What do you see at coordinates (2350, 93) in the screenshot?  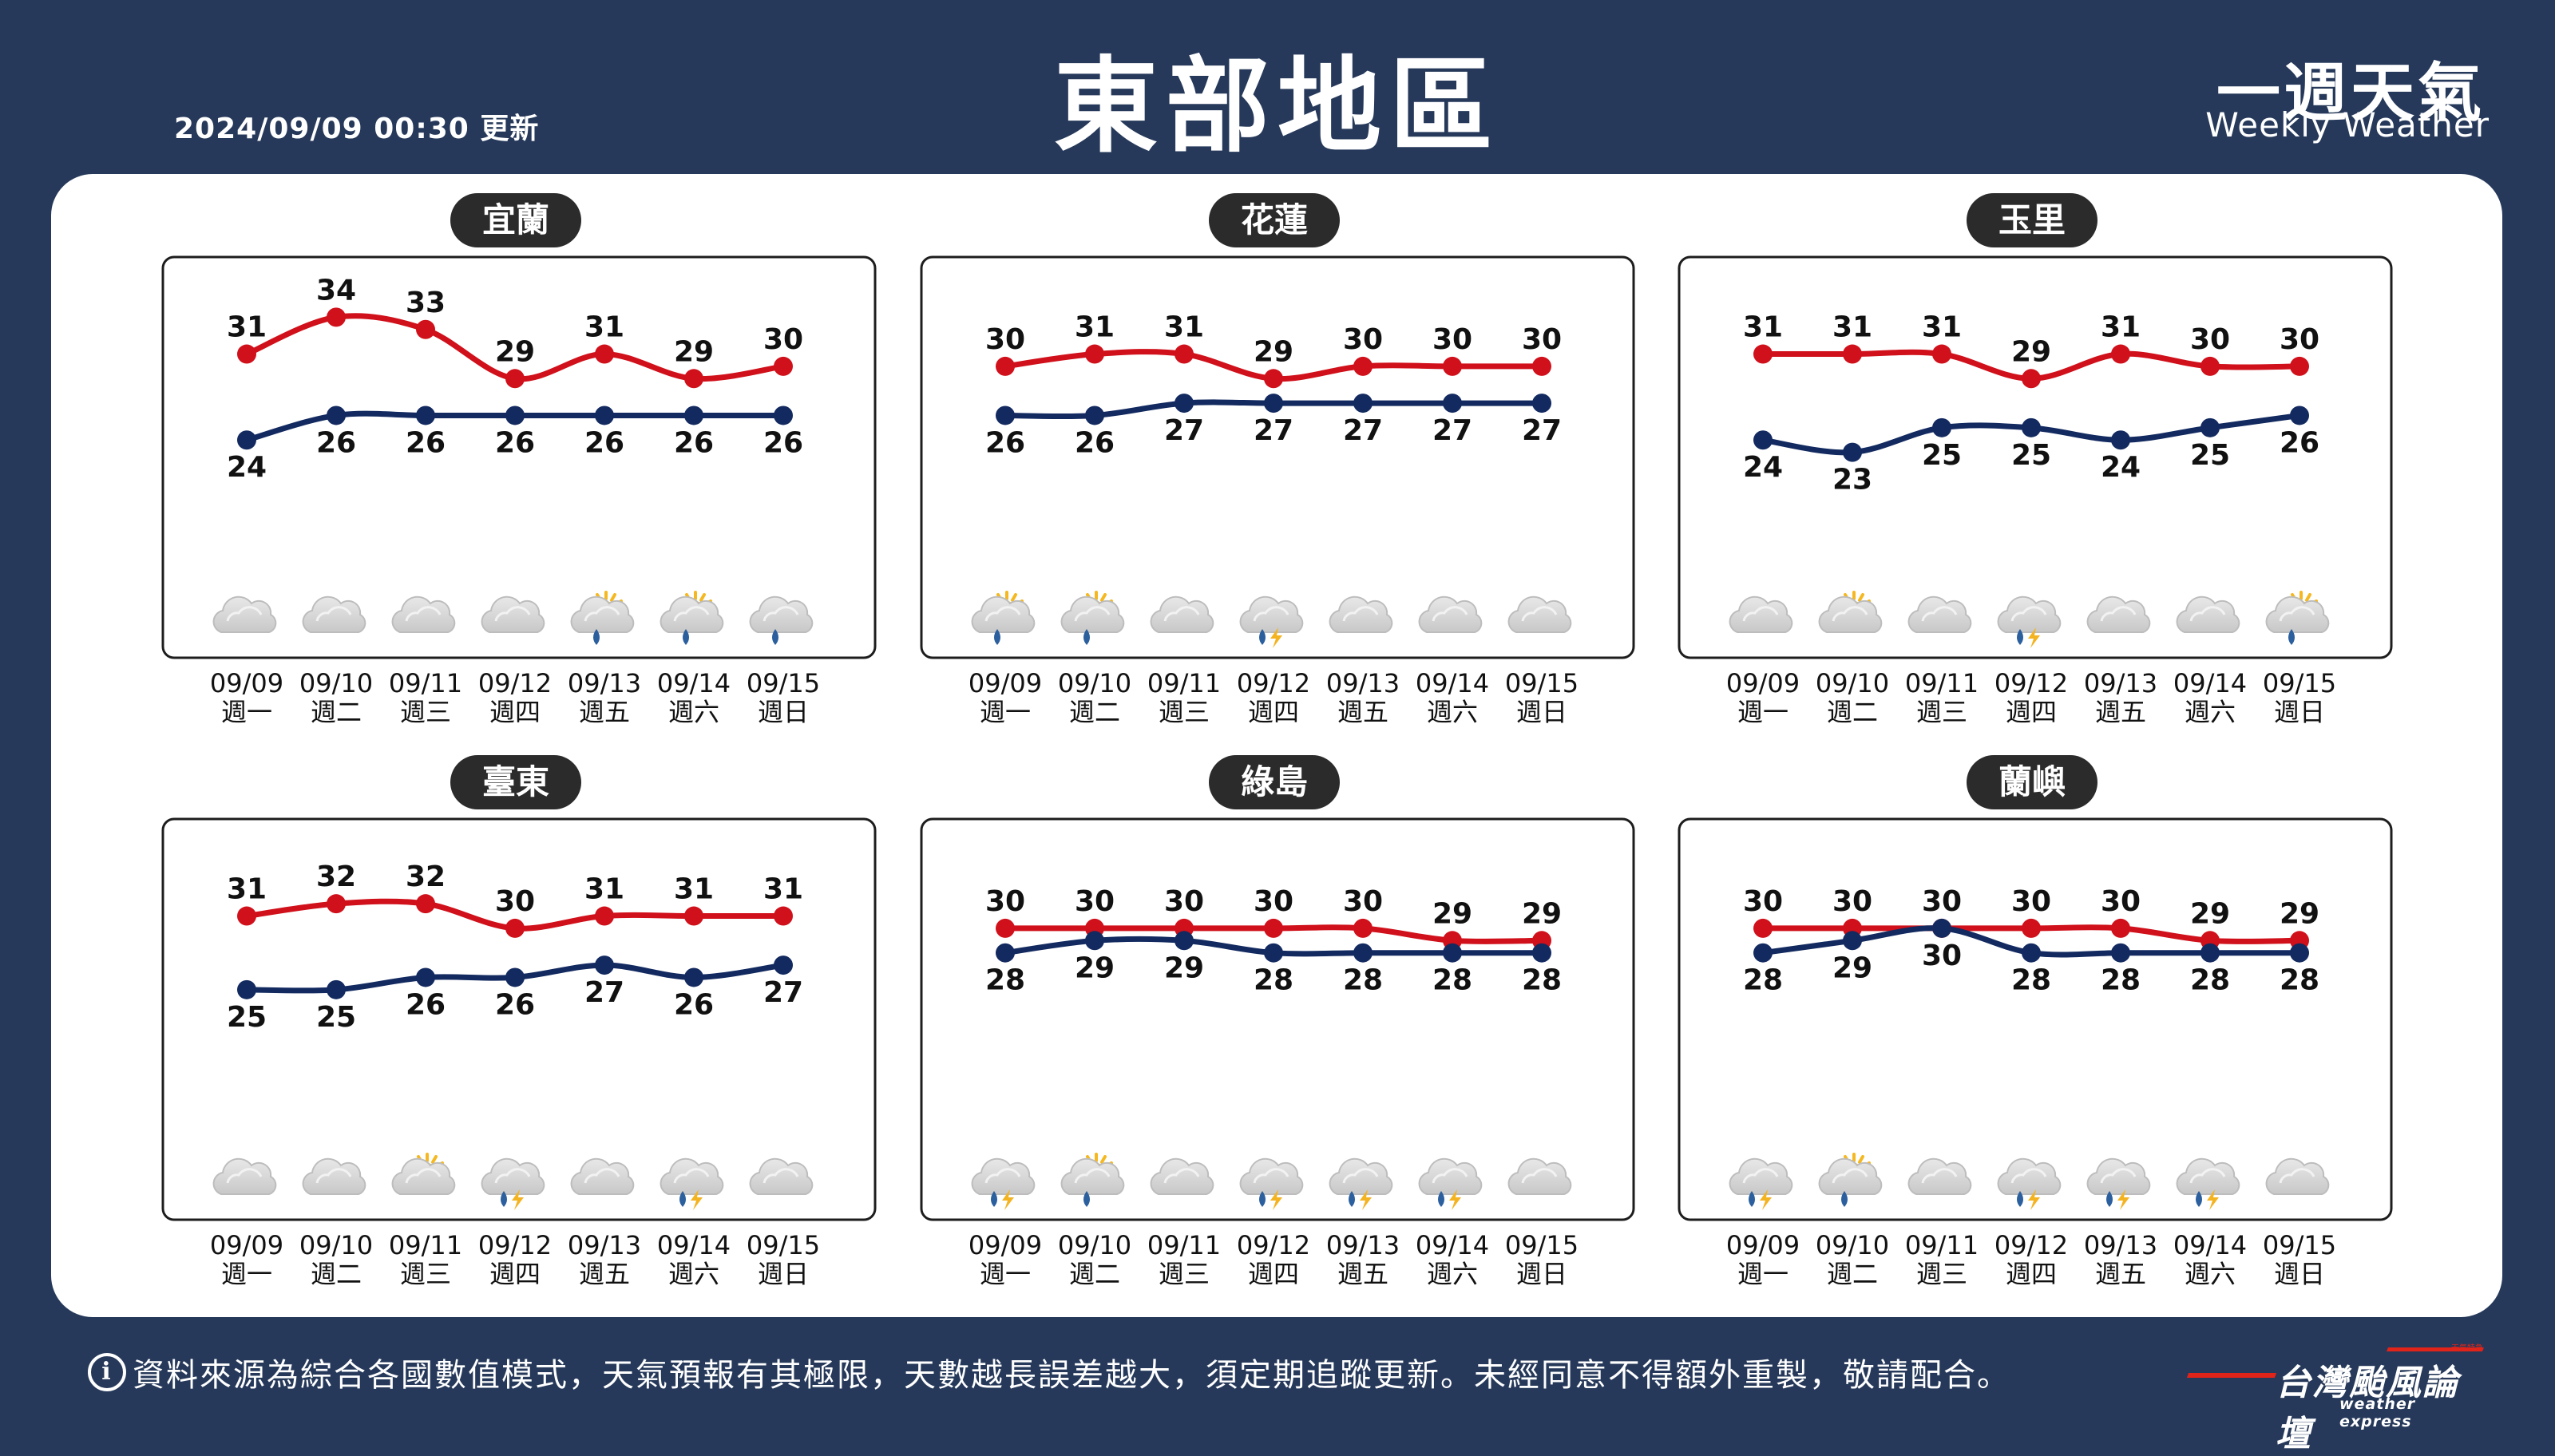 I see `brand-title: 一週天氣` at bounding box center [2350, 93].